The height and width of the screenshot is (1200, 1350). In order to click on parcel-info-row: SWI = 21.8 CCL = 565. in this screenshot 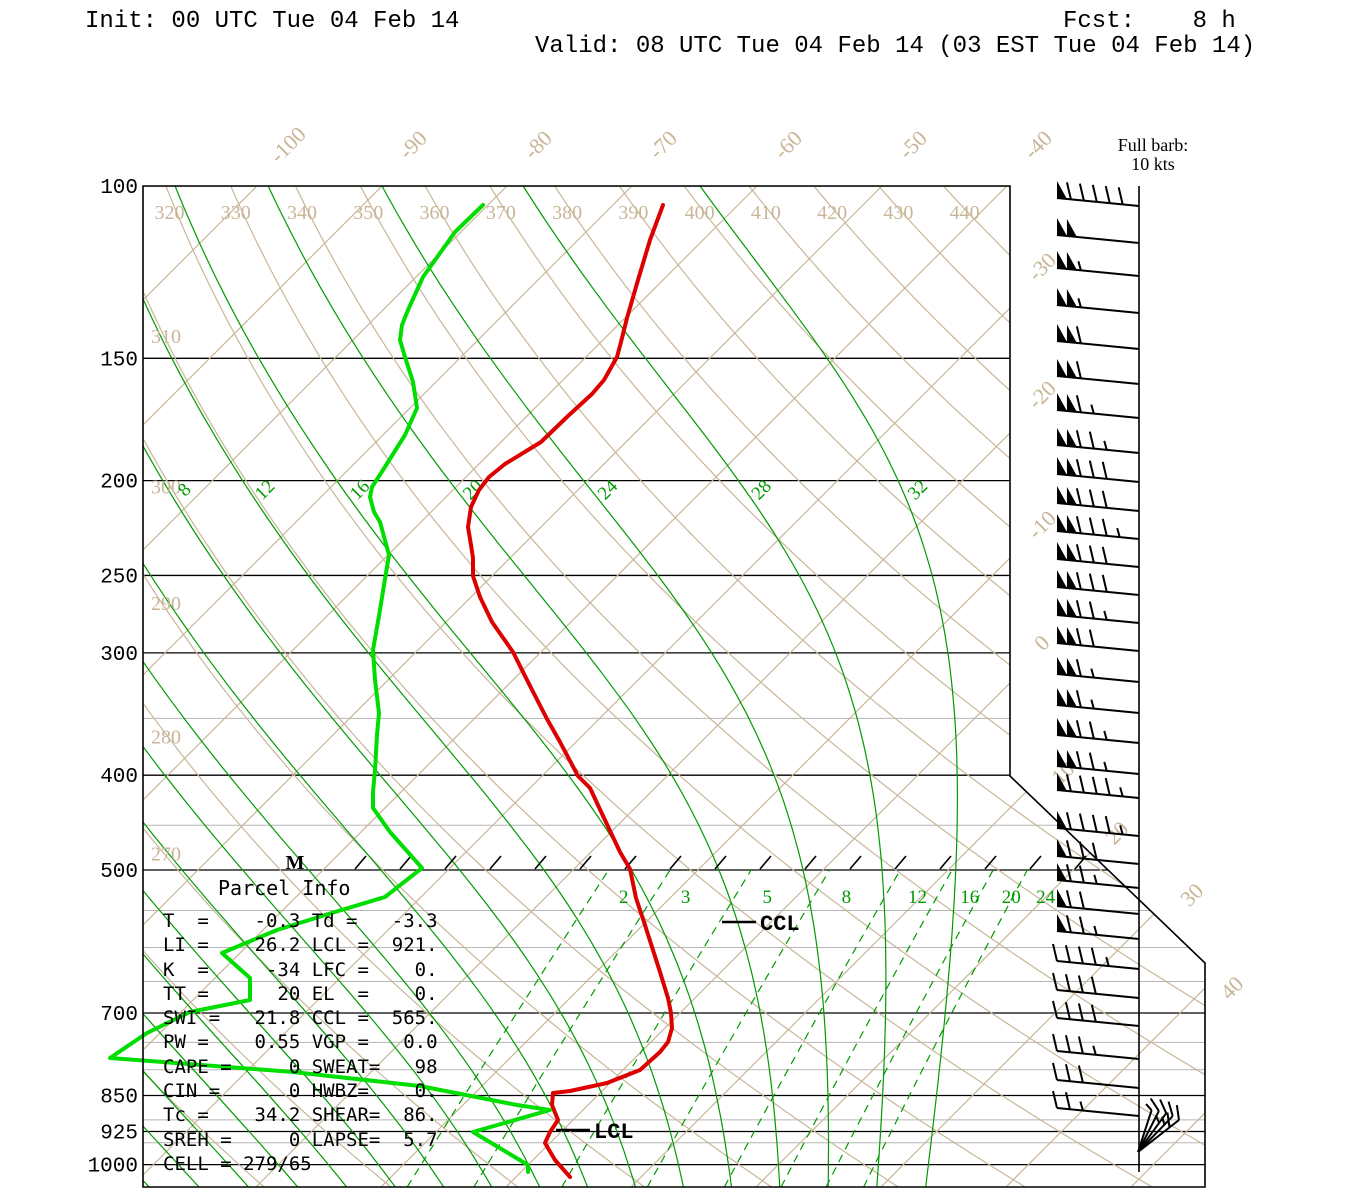, I will do `click(300, 1018)`.